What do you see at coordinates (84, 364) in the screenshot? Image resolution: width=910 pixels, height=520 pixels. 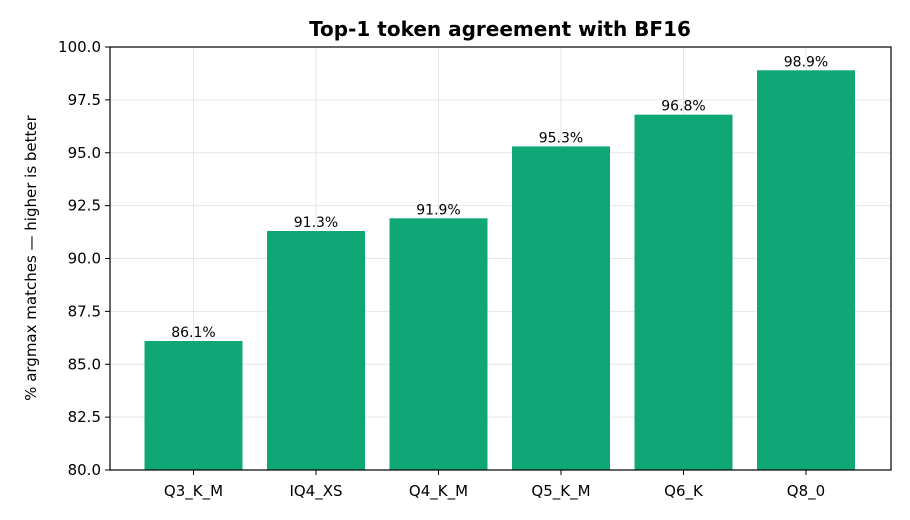 I see `y-tick-label: 85.0` at bounding box center [84, 364].